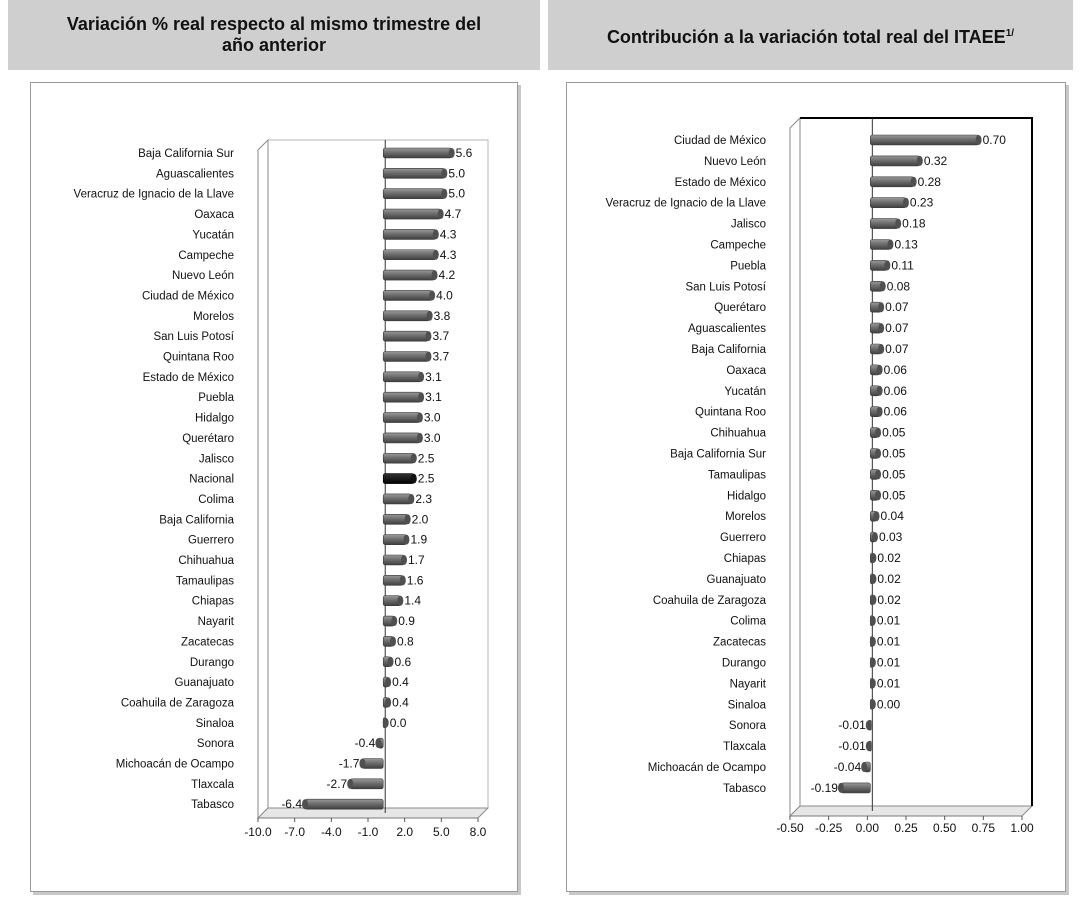 The height and width of the screenshot is (904, 1081). What do you see at coordinates (186, 154) in the screenshot?
I see `left-category-label: Baja California Sur` at bounding box center [186, 154].